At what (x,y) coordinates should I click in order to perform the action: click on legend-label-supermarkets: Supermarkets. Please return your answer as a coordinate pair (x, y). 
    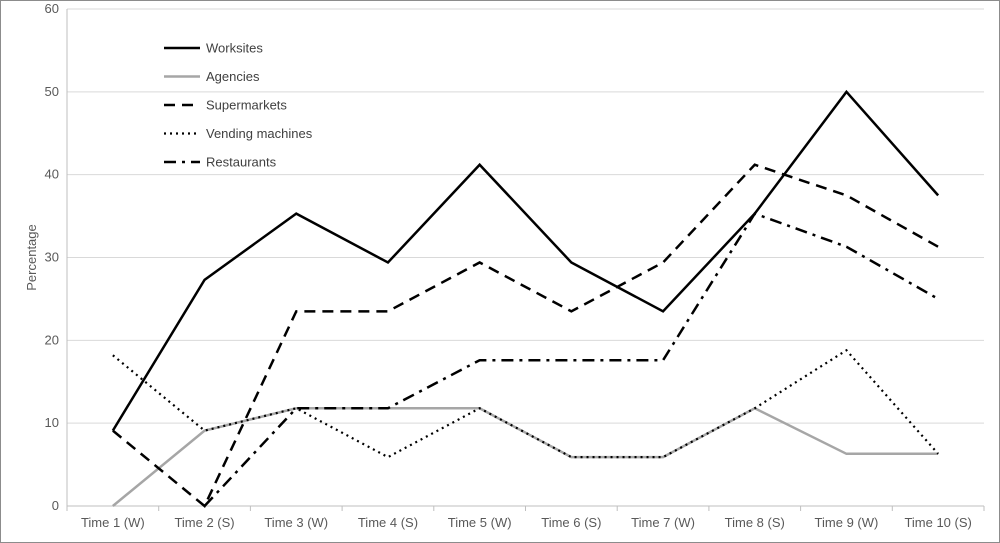
    Looking at the image, I should click on (246, 105).